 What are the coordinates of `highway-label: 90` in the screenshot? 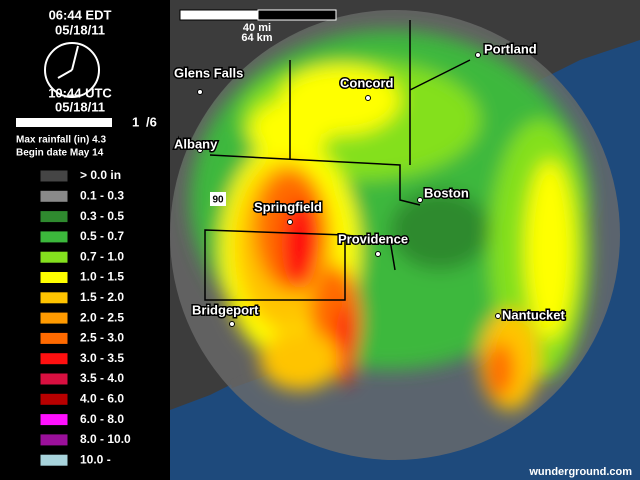 It's located at (218, 200).